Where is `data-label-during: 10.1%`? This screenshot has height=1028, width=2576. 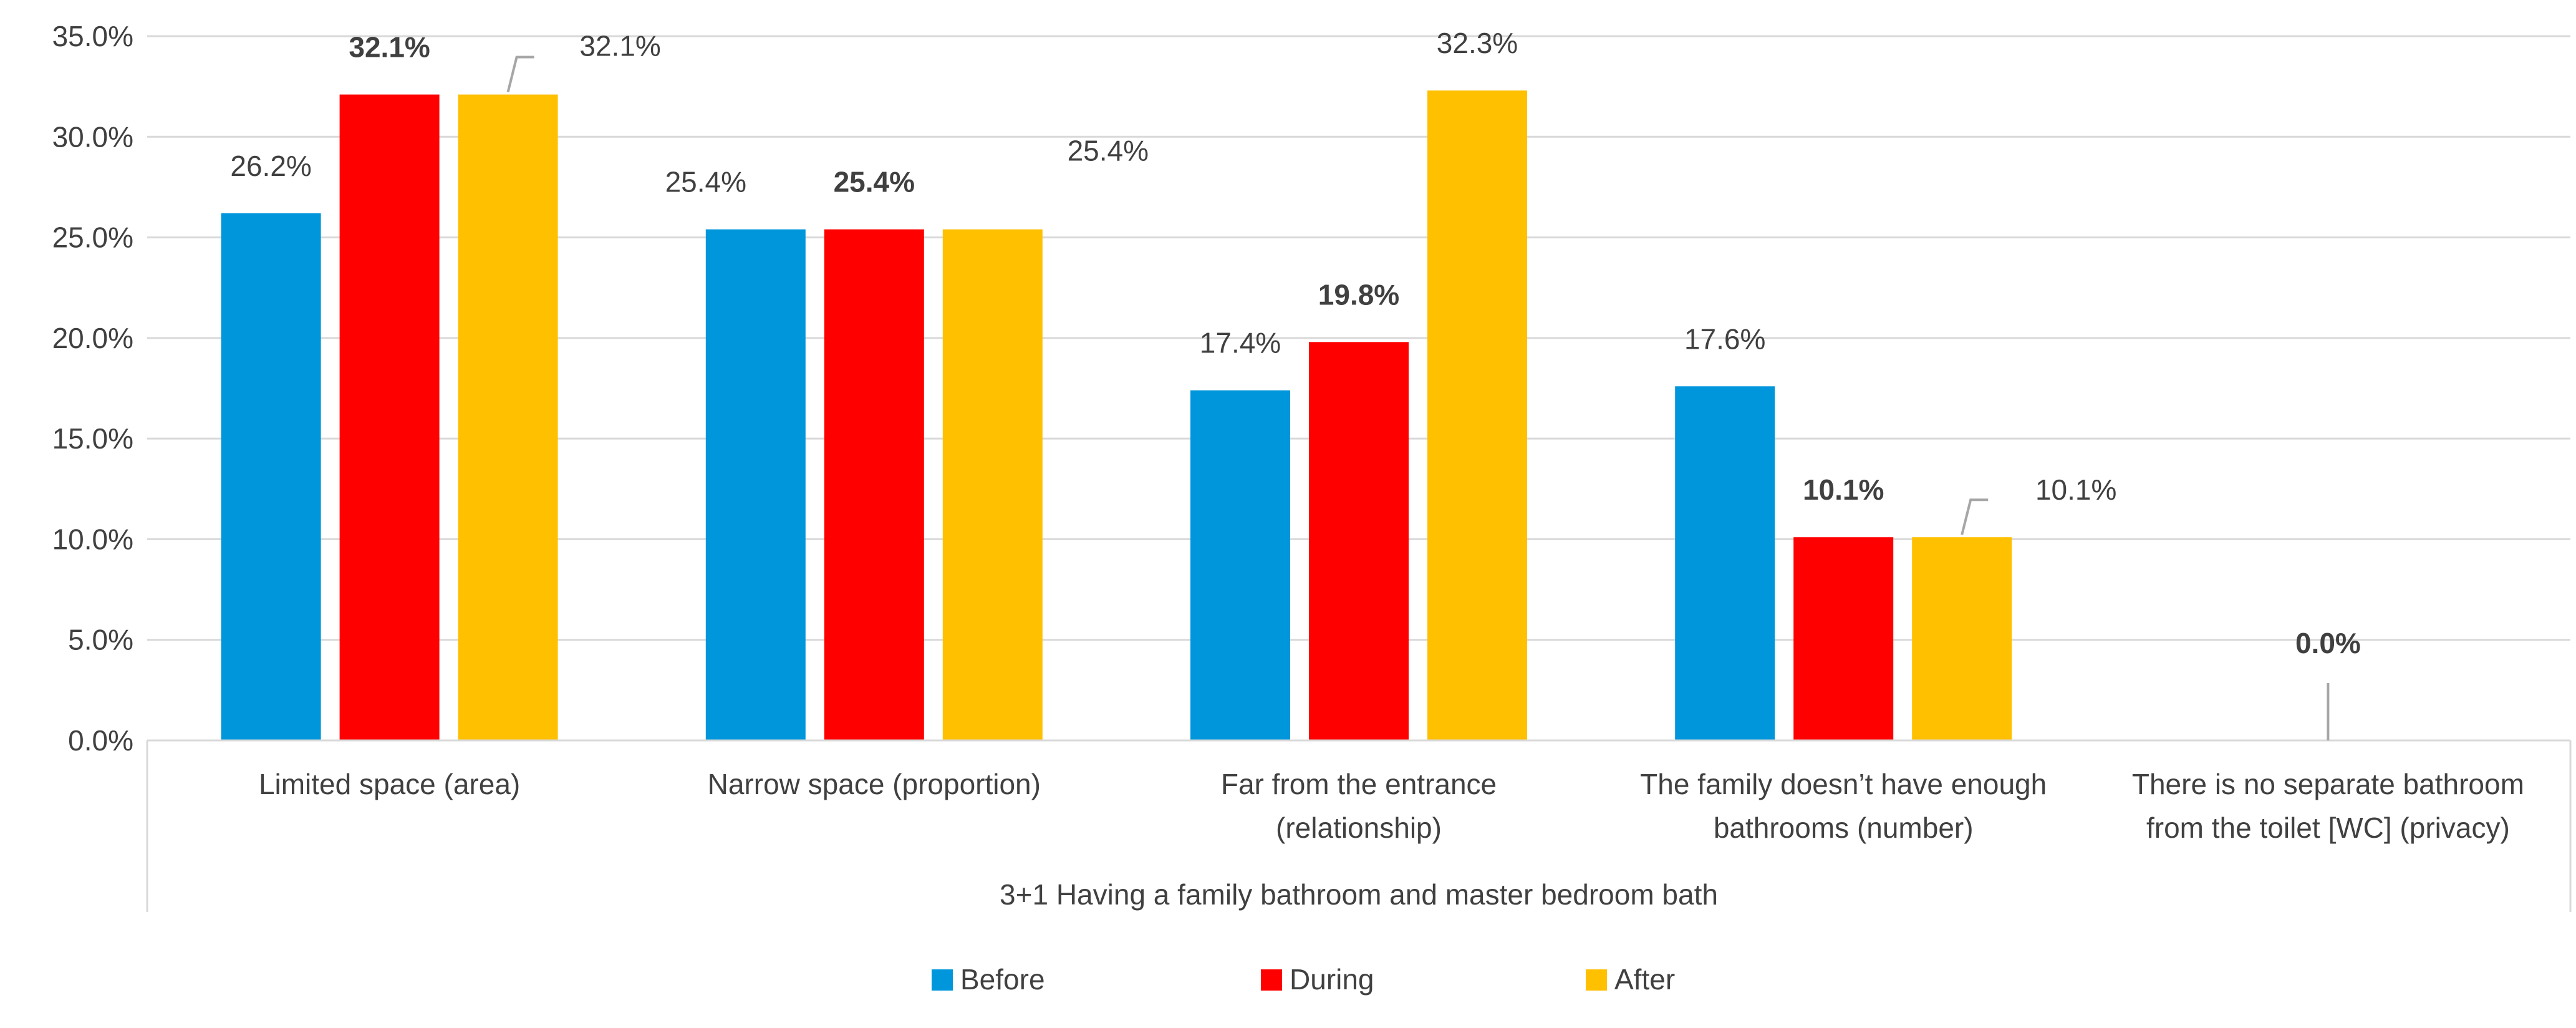
data-label-during: 10.1% is located at coordinates (1843, 489).